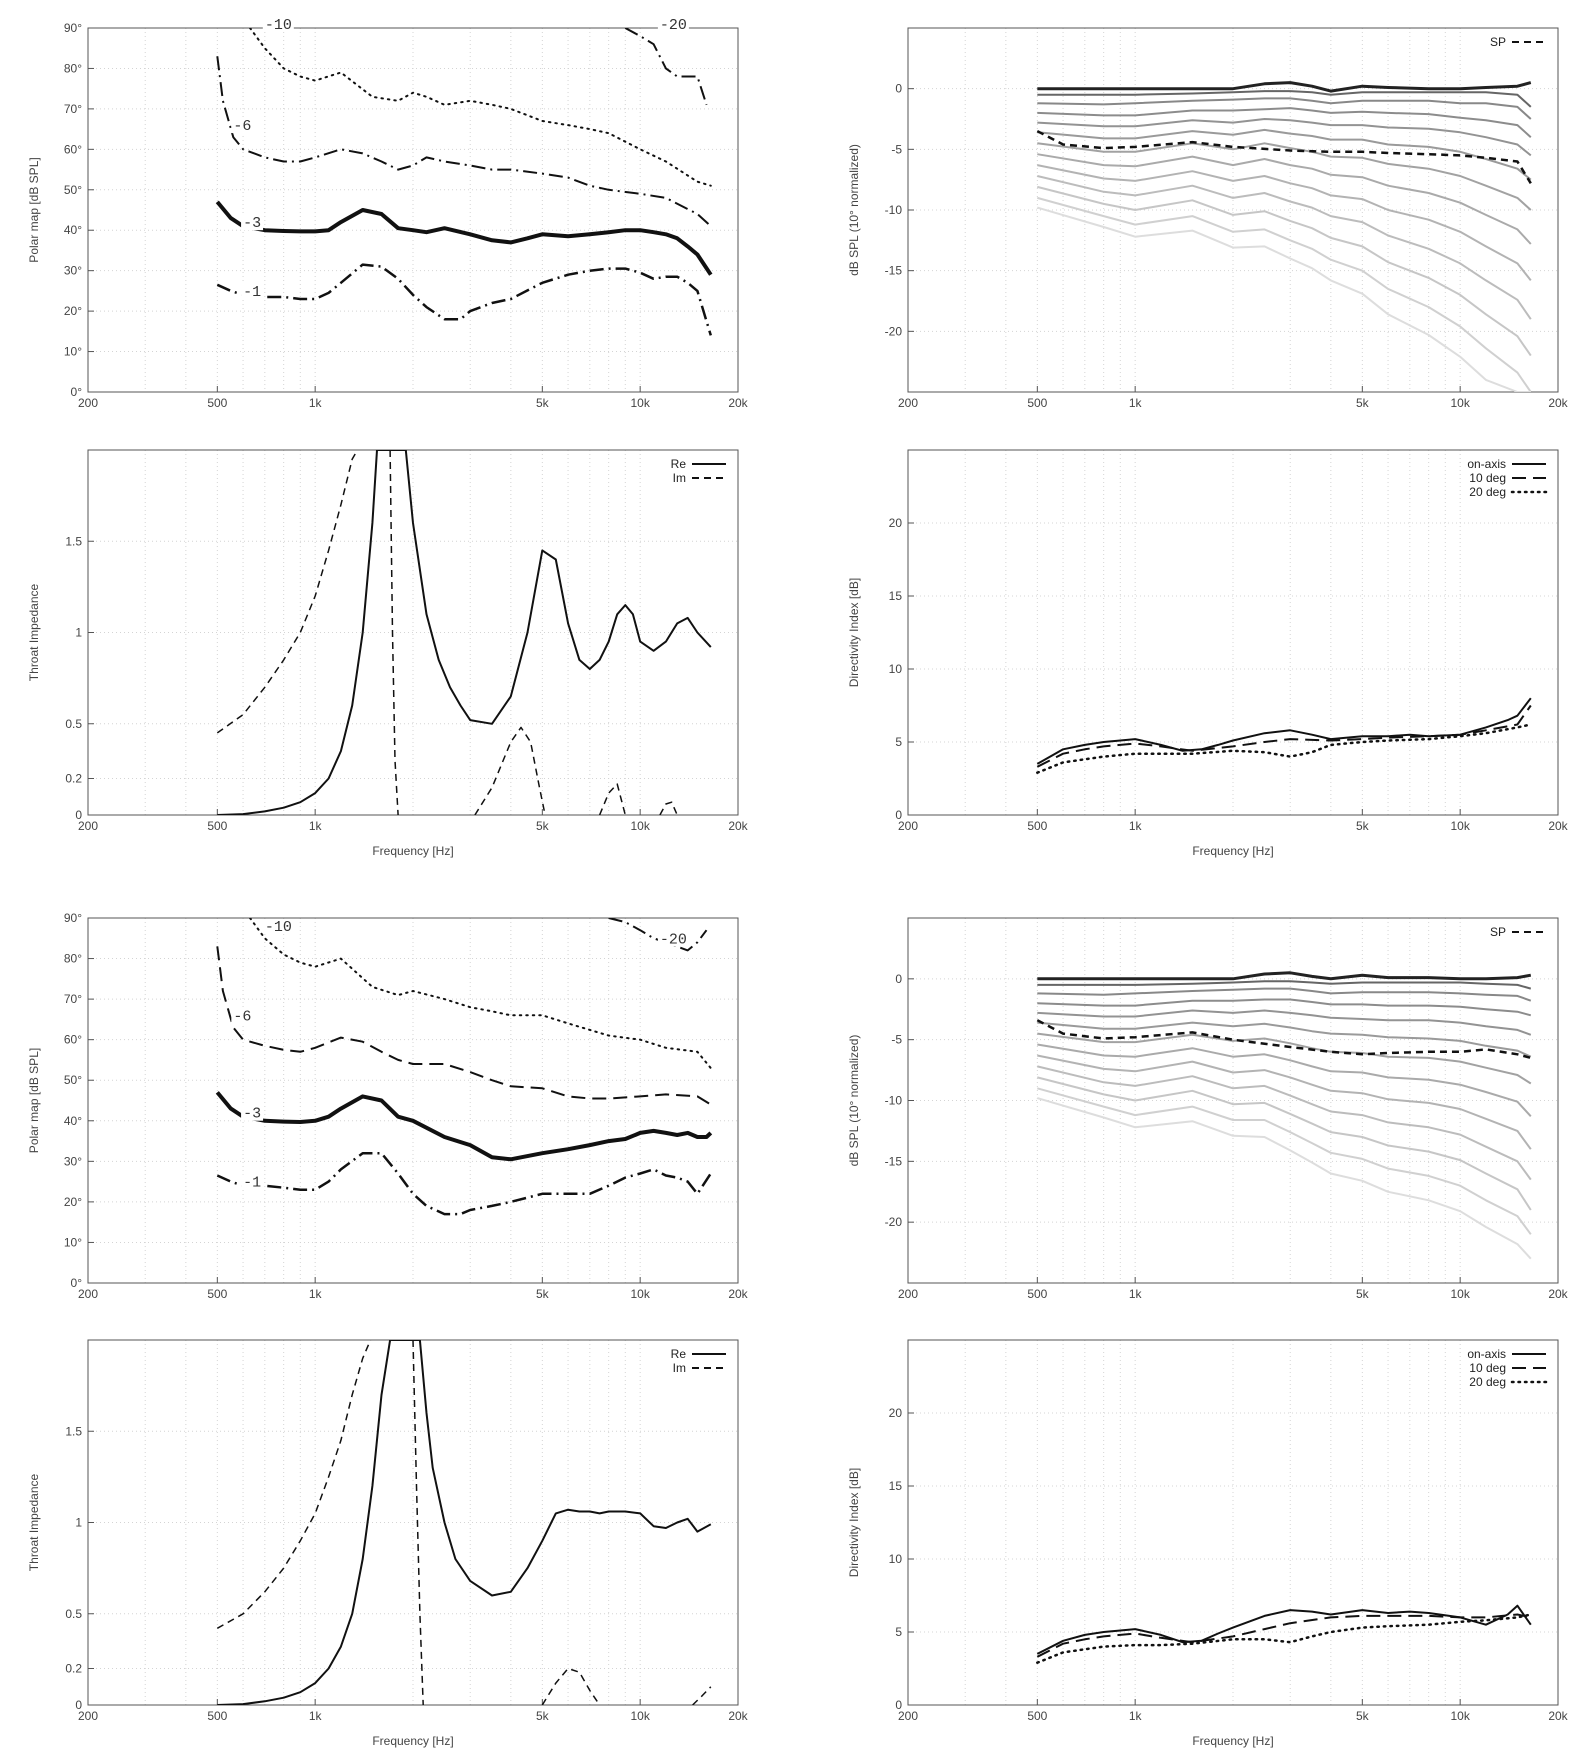 The image size is (1589, 1758). Describe the element at coordinates (673, 939) in the screenshot. I see `contour-label: -20` at that location.